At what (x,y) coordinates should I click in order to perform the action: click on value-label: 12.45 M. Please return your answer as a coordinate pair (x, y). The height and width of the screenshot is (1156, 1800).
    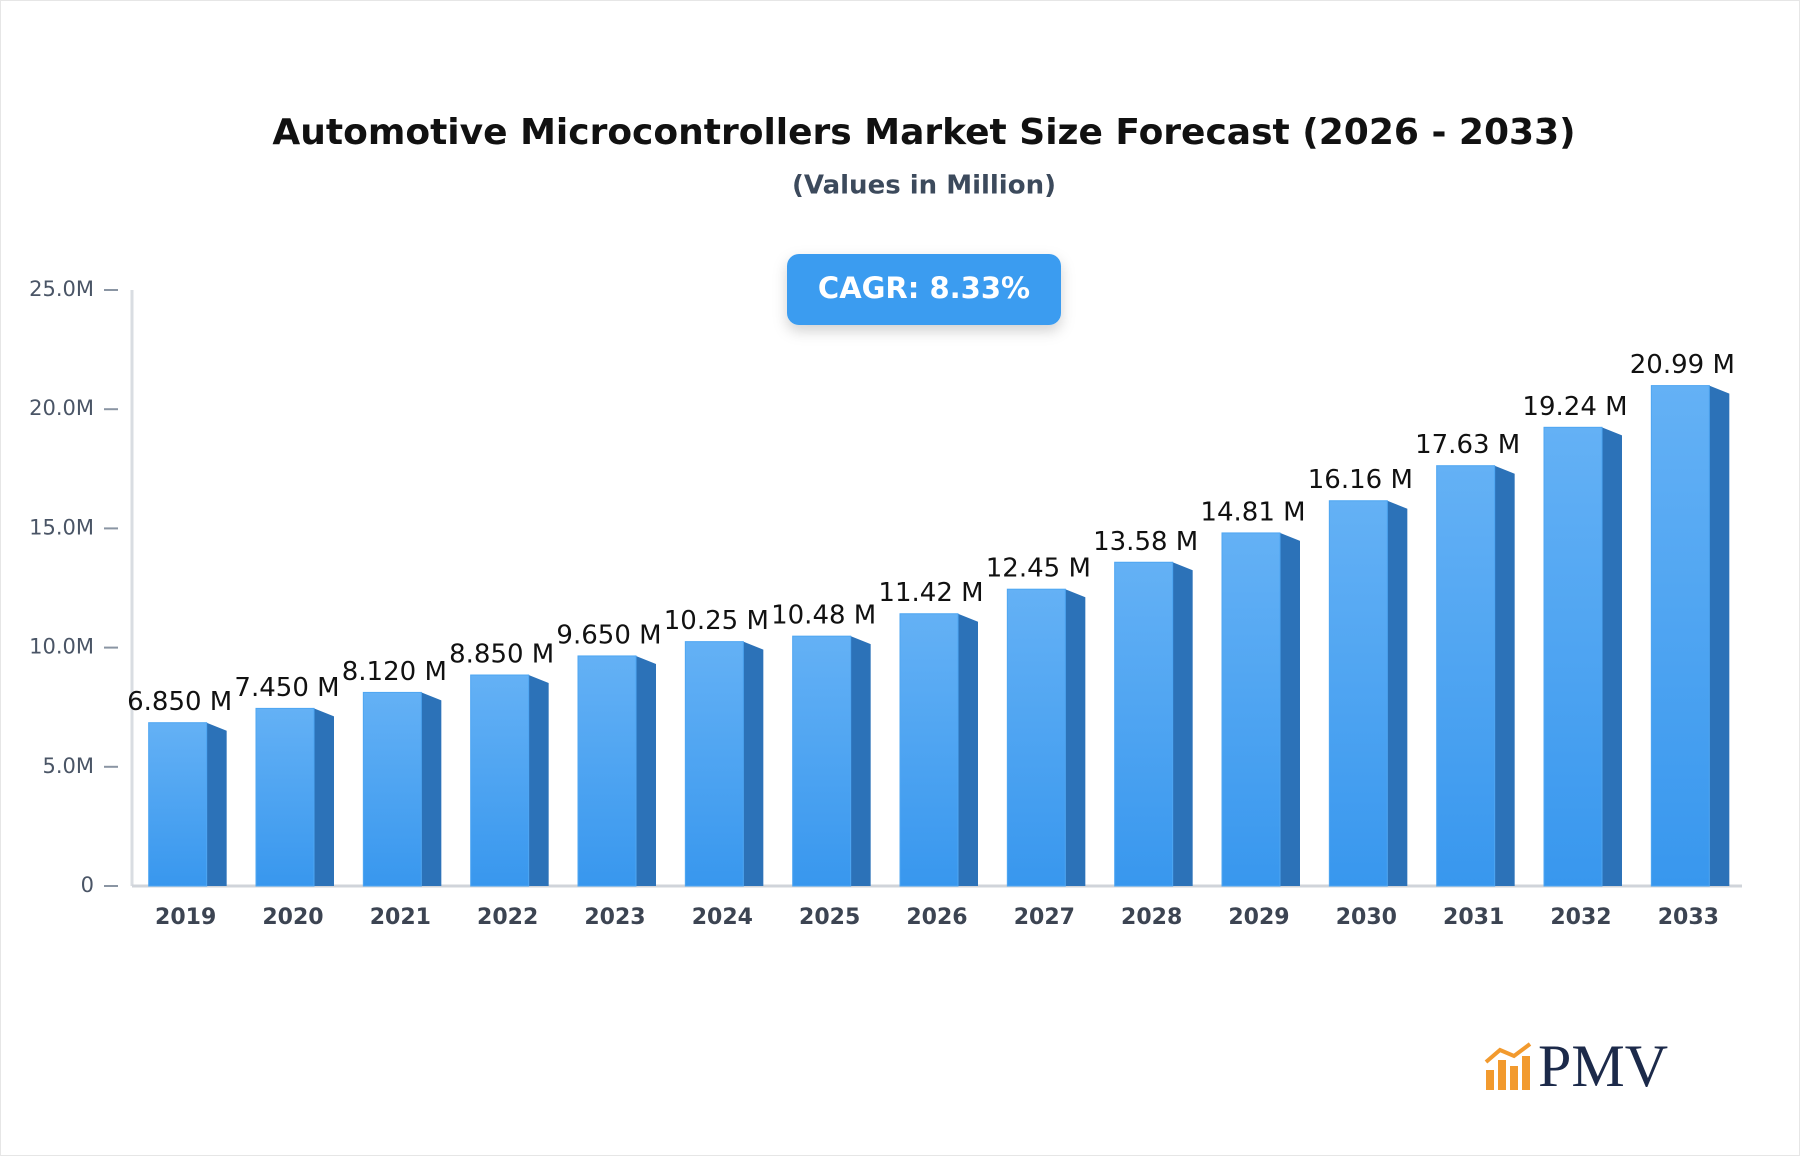
    Looking at the image, I should click on (1038, 569).